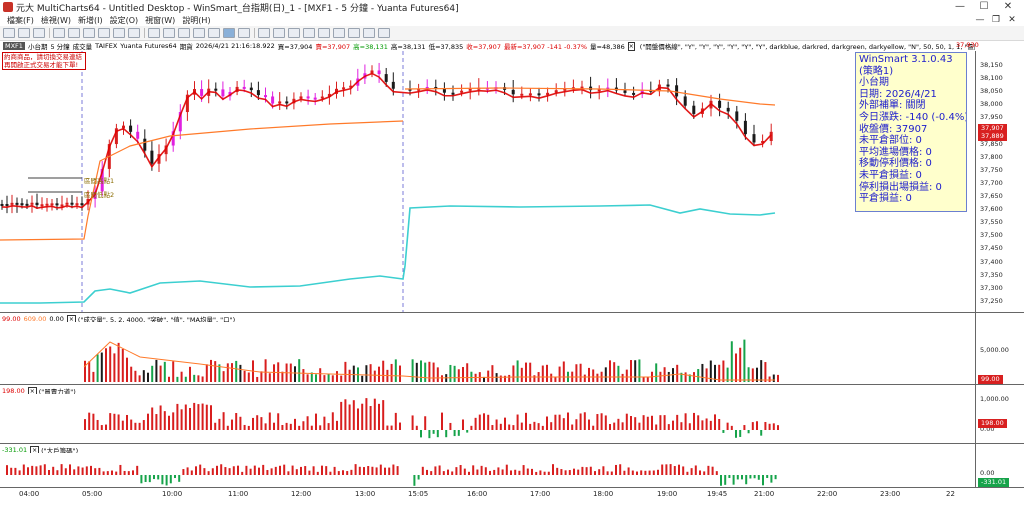 This screenshot has height=509, width=1024. I want to click on price-tick: 37,650, so click(991, 196).